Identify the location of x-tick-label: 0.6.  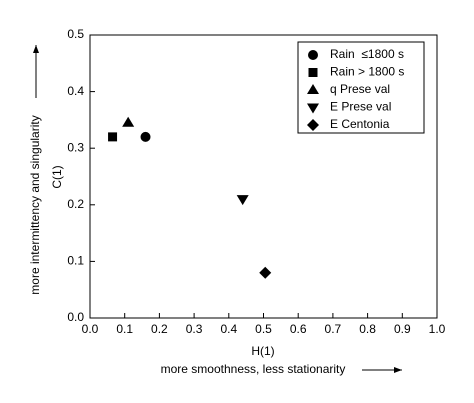
(298, 329).